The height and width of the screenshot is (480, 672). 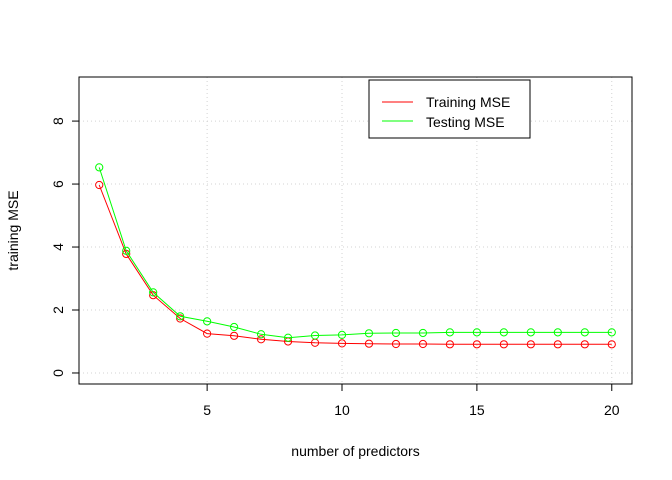 I want to click on y-tick-label: 2, so click(x=58, y=310).